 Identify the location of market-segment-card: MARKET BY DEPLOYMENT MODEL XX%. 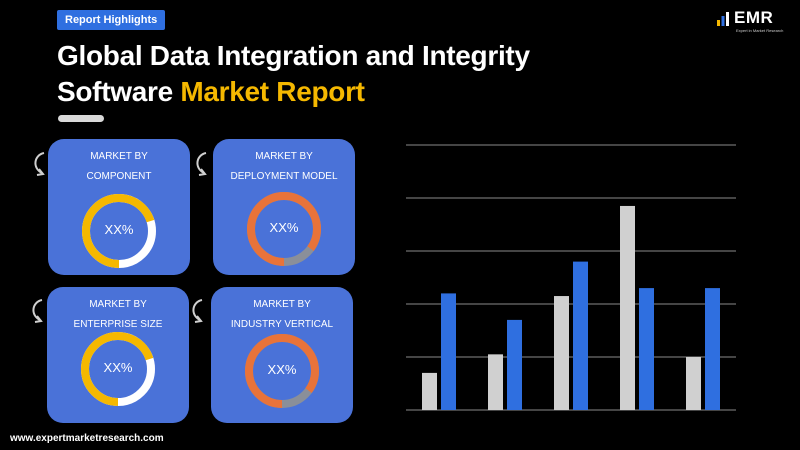
(284, 207).